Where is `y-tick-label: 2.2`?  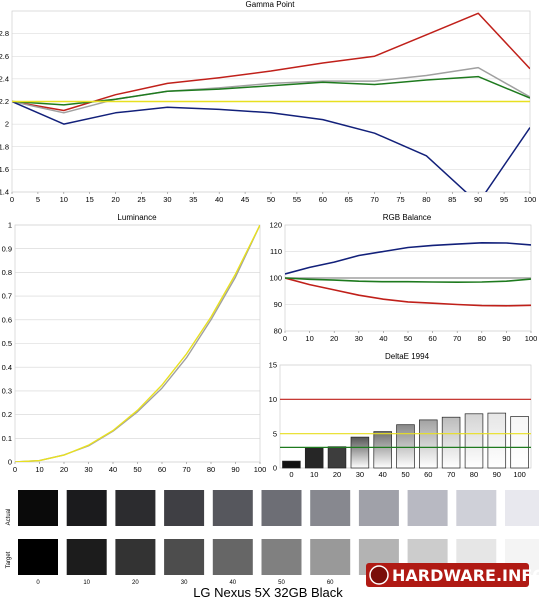 y-tick-label: 2.2 is located at coordinates (4, 101).